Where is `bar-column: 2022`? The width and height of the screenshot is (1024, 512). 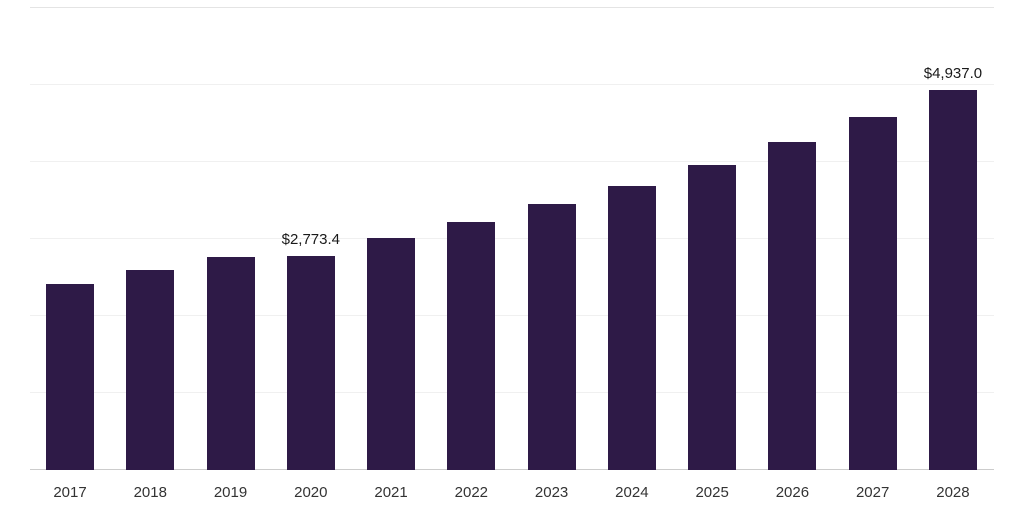 bar-column: 2022 is located at coordinates (471, 254).